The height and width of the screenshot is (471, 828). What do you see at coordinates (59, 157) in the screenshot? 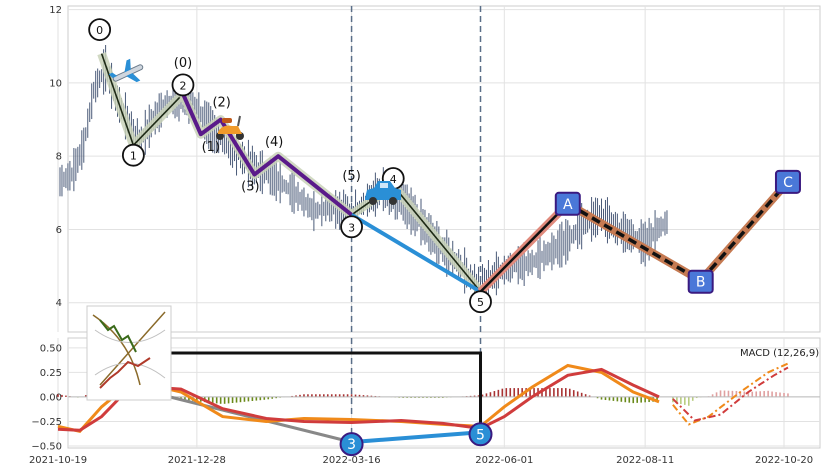
I see `price-y-tick-label: 8` at bounding box center [59, 157].